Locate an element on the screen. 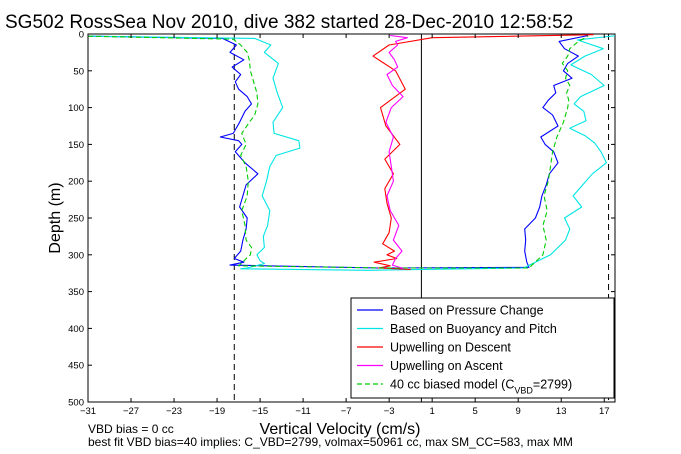 The width and height of the screenshot is (681, 454). x-tick-label-8: 1 is located at coordinates (432, 411).